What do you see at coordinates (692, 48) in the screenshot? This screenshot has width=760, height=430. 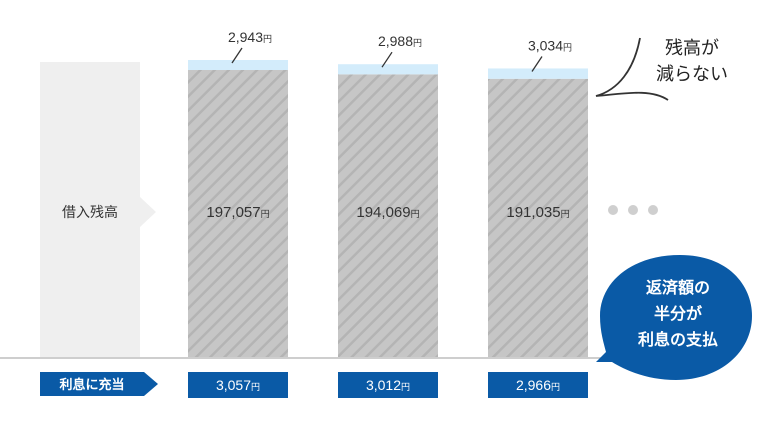 I see `speech-top-line1: 残高が` at bounding box center [692, 48].